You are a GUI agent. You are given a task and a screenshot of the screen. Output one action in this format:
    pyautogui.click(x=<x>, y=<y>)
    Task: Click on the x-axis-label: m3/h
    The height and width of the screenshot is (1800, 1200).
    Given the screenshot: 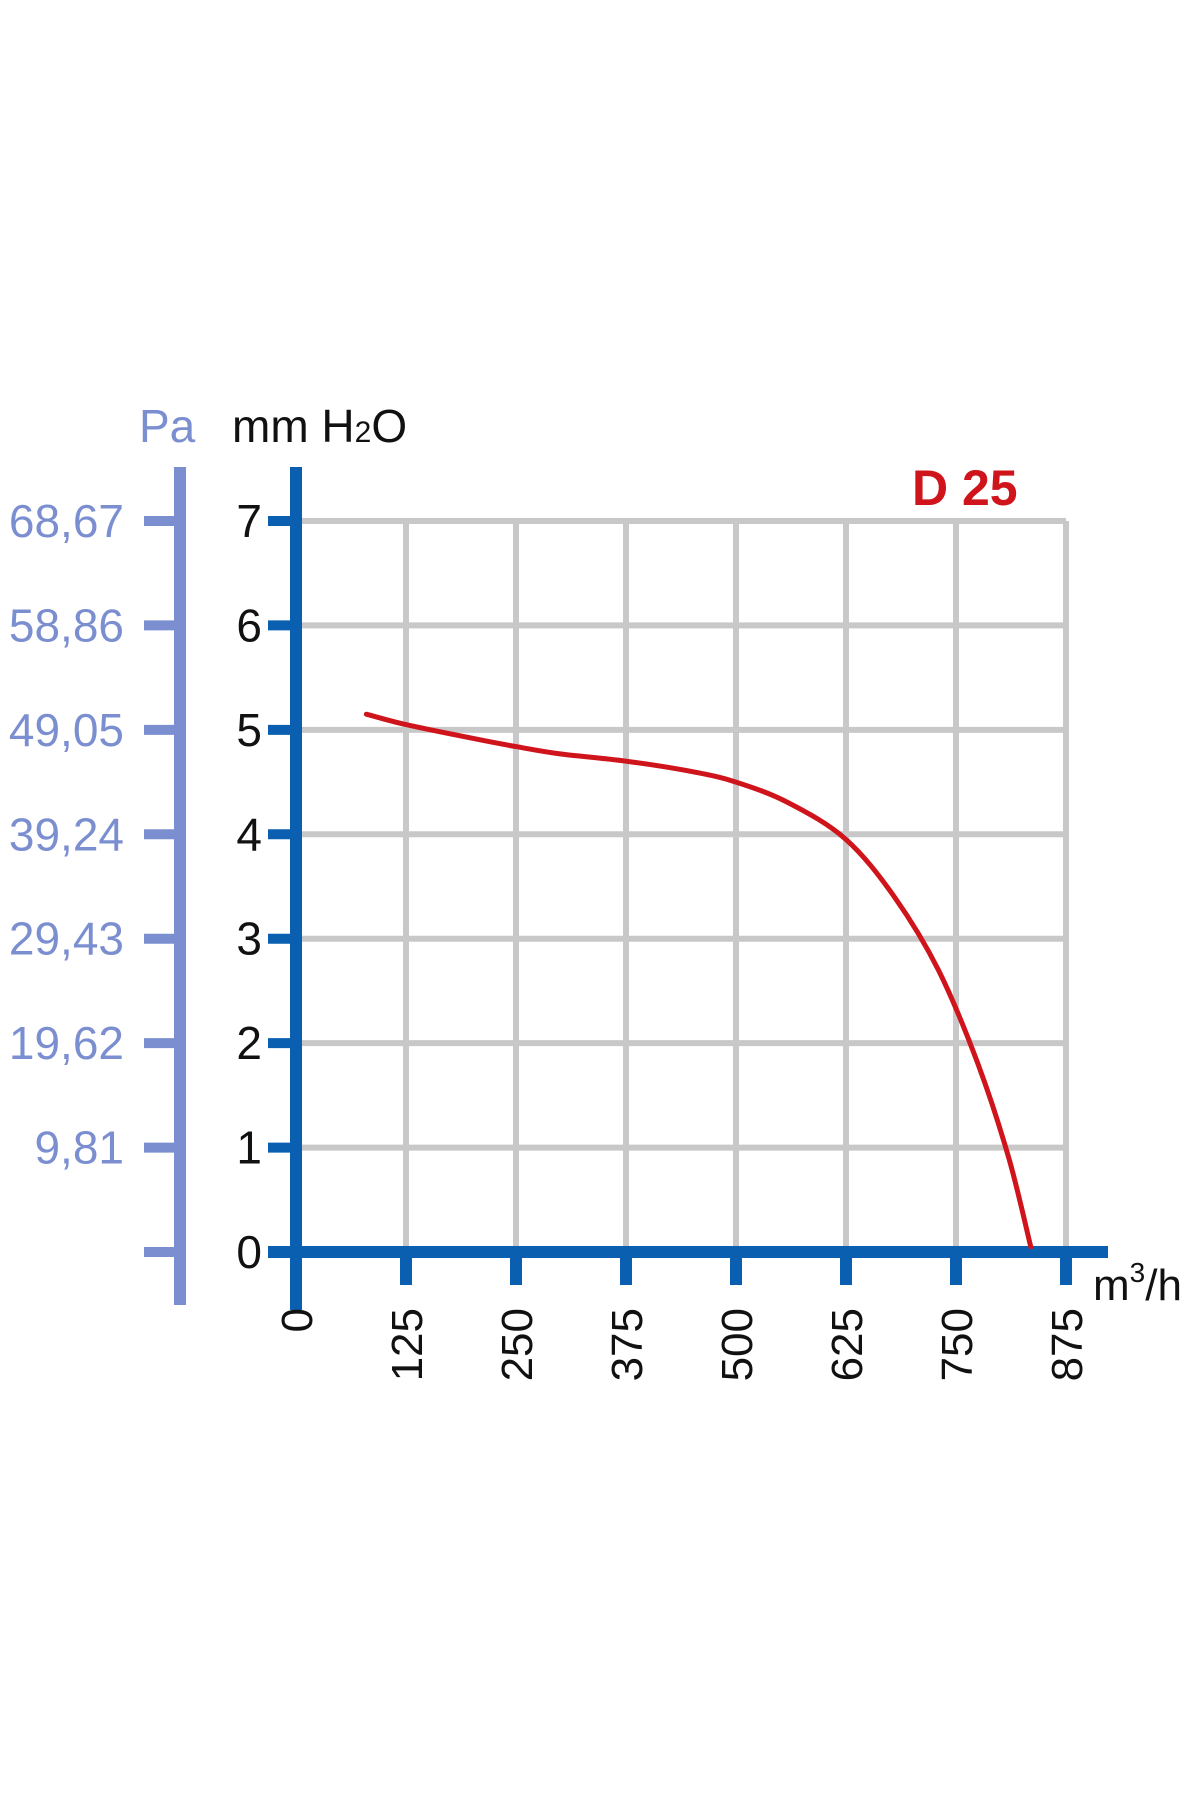 What is the action you would take?
    pyautogui.click(x=1137, y=1283)
    